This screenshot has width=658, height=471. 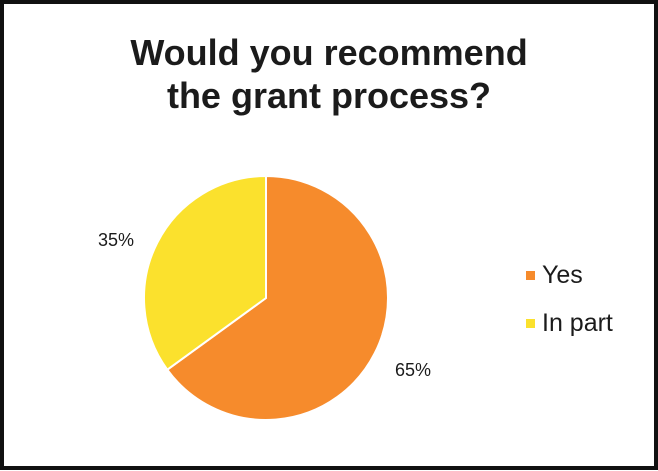 I want to click on legend-item-in-part: In part, so click(x=569, y=323).